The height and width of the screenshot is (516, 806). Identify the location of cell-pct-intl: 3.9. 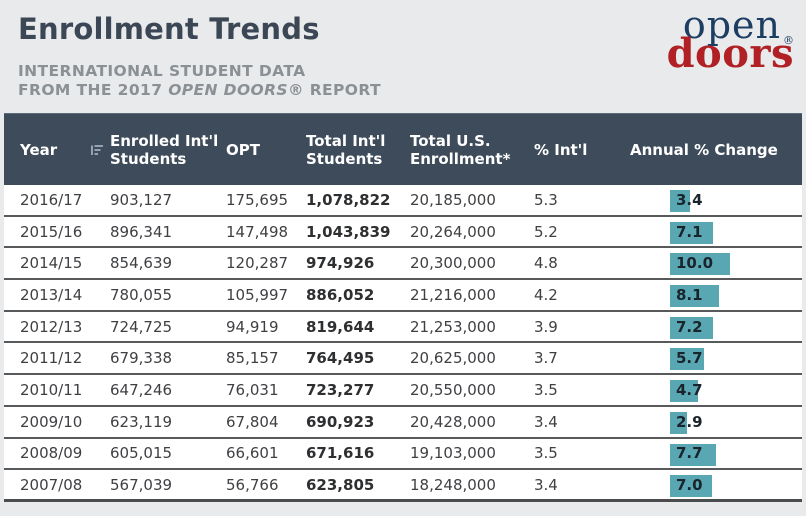
(546, 326).